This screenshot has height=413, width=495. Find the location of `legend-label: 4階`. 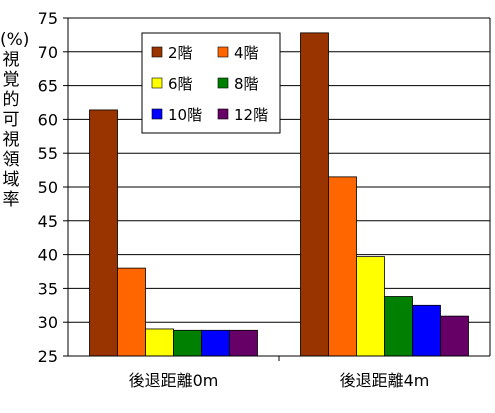

legend-label: 4階 is located at coordinates (246, 53).